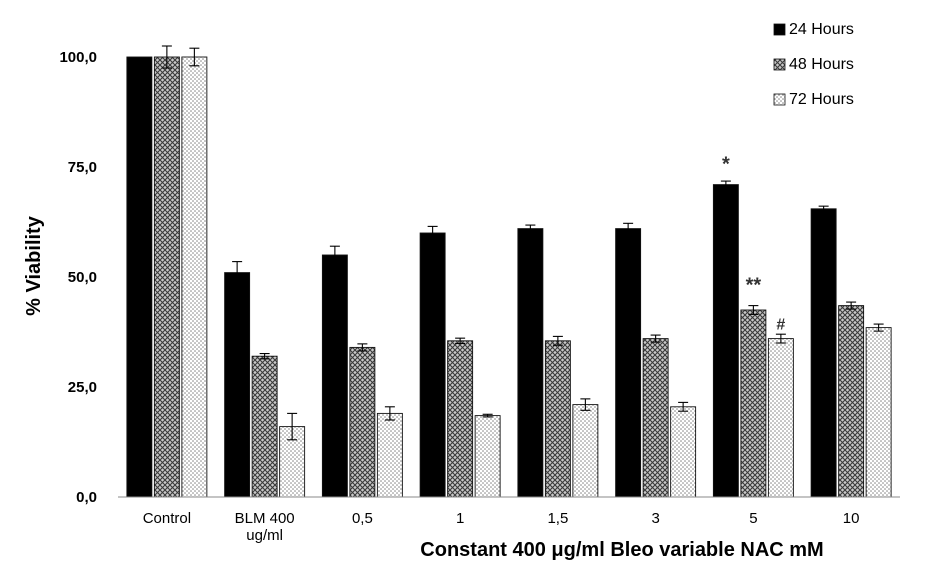 This screenshot has height=580, width=933. I want to click on legend-item-48-hours: 48 Hours, so click(813, 64).